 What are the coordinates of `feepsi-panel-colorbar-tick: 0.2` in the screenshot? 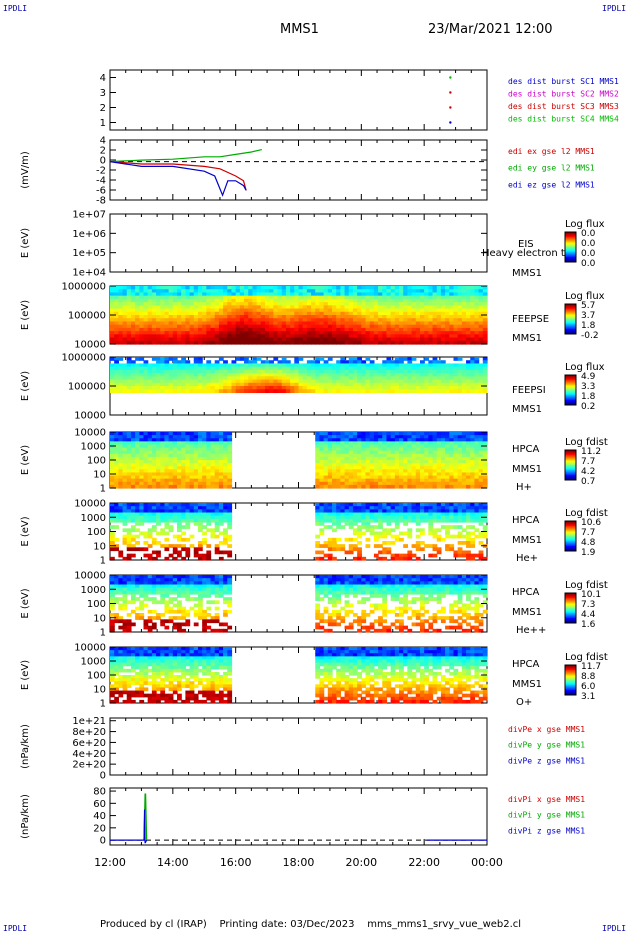 It's located at (588, 407).